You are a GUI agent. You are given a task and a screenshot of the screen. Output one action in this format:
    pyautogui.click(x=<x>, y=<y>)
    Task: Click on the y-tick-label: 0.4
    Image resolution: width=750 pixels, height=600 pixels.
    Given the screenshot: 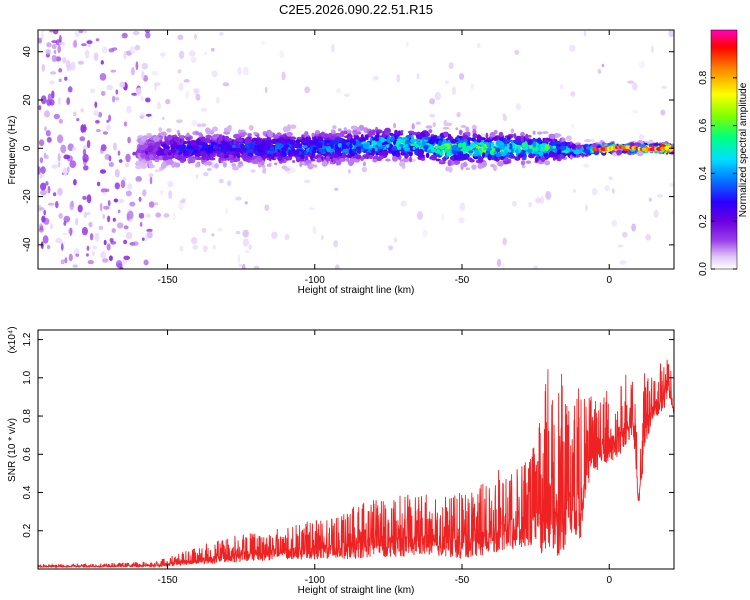 What is the action you would take?
    pyautogui.click(x=27, y=492)
    